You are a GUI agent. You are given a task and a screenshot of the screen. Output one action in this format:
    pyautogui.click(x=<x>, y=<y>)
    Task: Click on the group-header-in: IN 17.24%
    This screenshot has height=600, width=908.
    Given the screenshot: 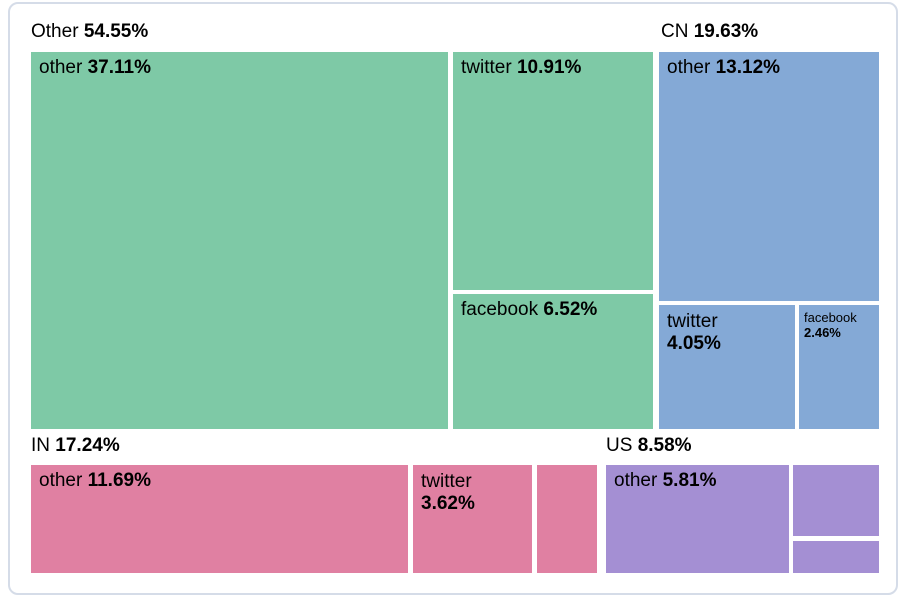 What is the action you would take?
    pyautogui.click(x=75, y=446)
    